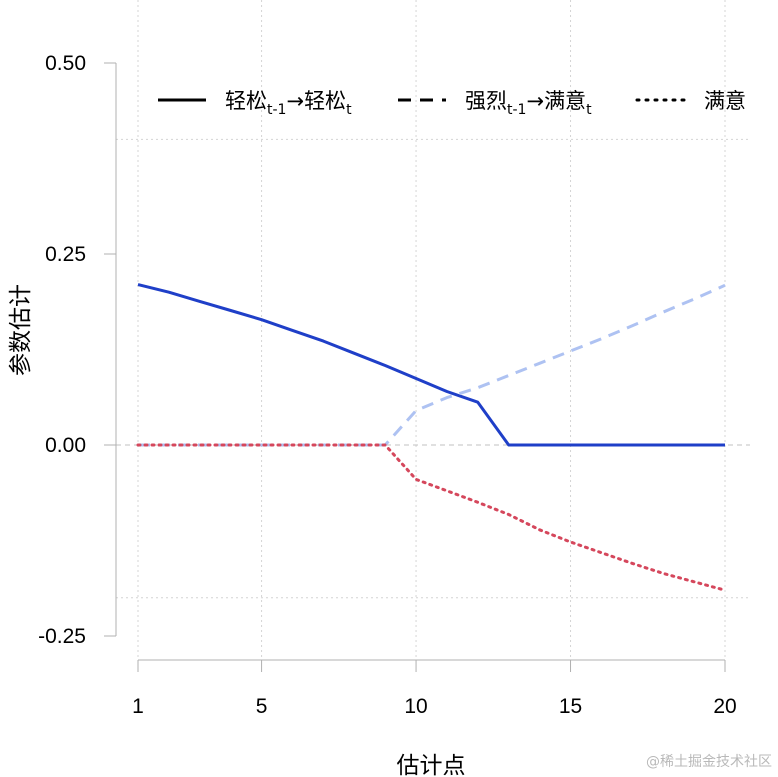  Describe the element at coordinates (725, 101) in the screenshot. I see `legend-label-3: 满意` at that location.